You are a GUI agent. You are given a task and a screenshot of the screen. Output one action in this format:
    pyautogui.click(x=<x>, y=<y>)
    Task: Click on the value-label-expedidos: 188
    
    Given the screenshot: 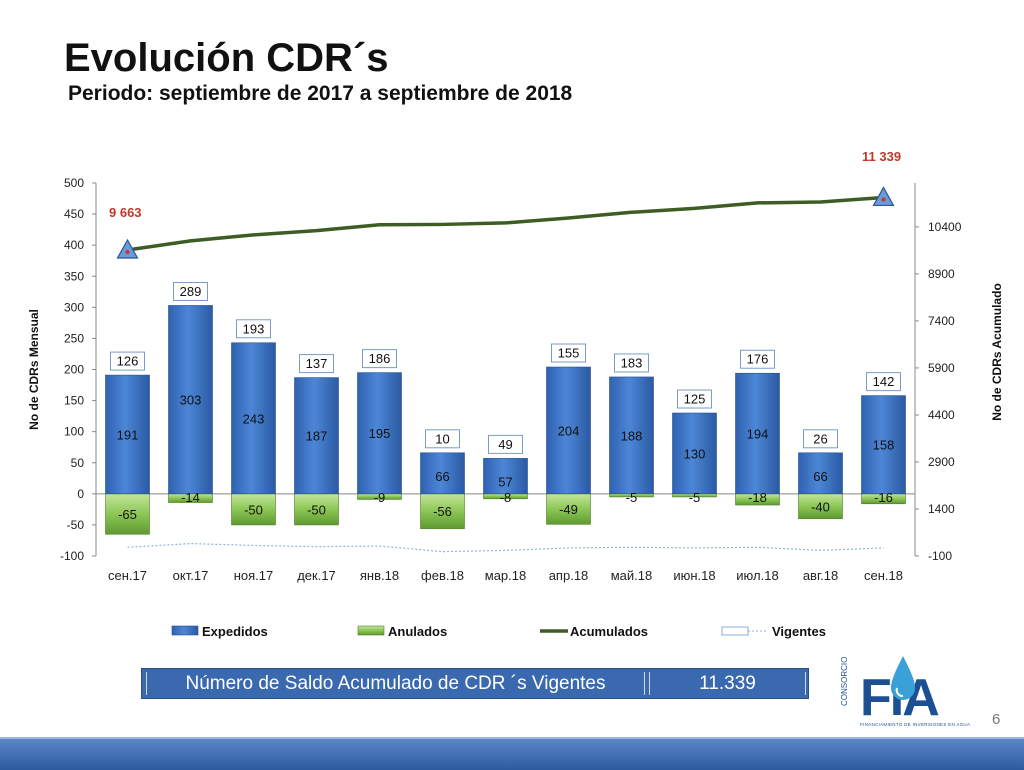 What is the action you would take?
    pyautogui.click(x=632, y=435)
    